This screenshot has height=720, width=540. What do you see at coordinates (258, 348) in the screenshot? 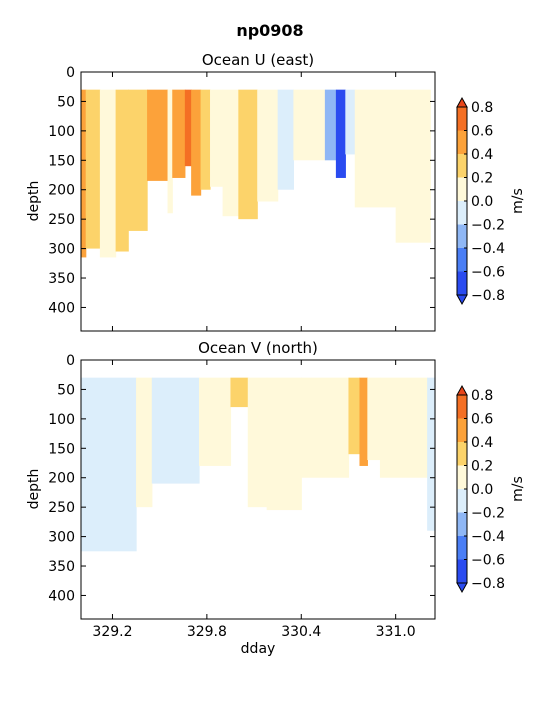
I see `panel-title: Ocean V (north)` at bounding box center [258, 348].